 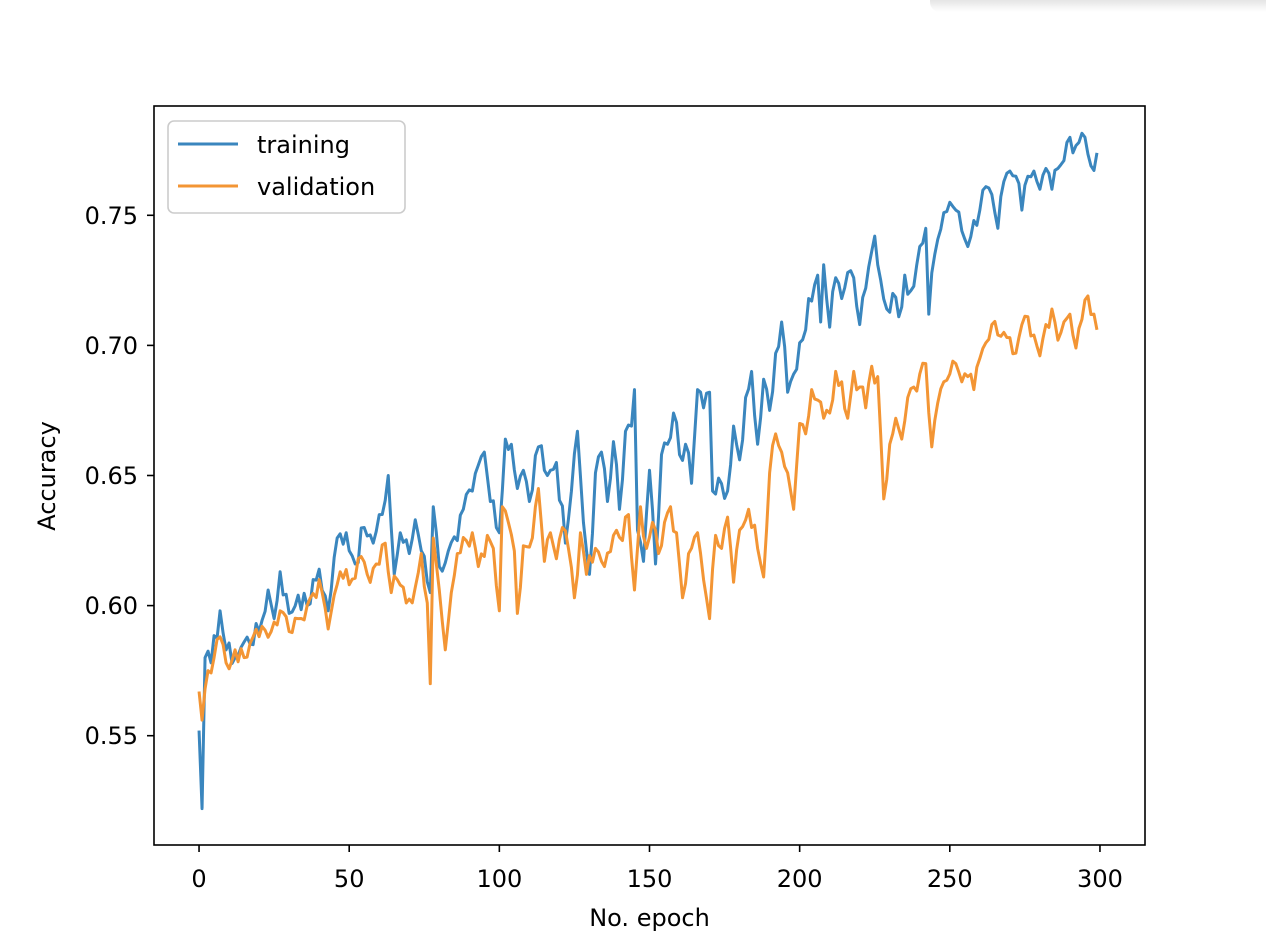 What do you see at coordinates (286, 167) in the screenshot?
I see `legend: training validation` at bounding box center [286, 167].